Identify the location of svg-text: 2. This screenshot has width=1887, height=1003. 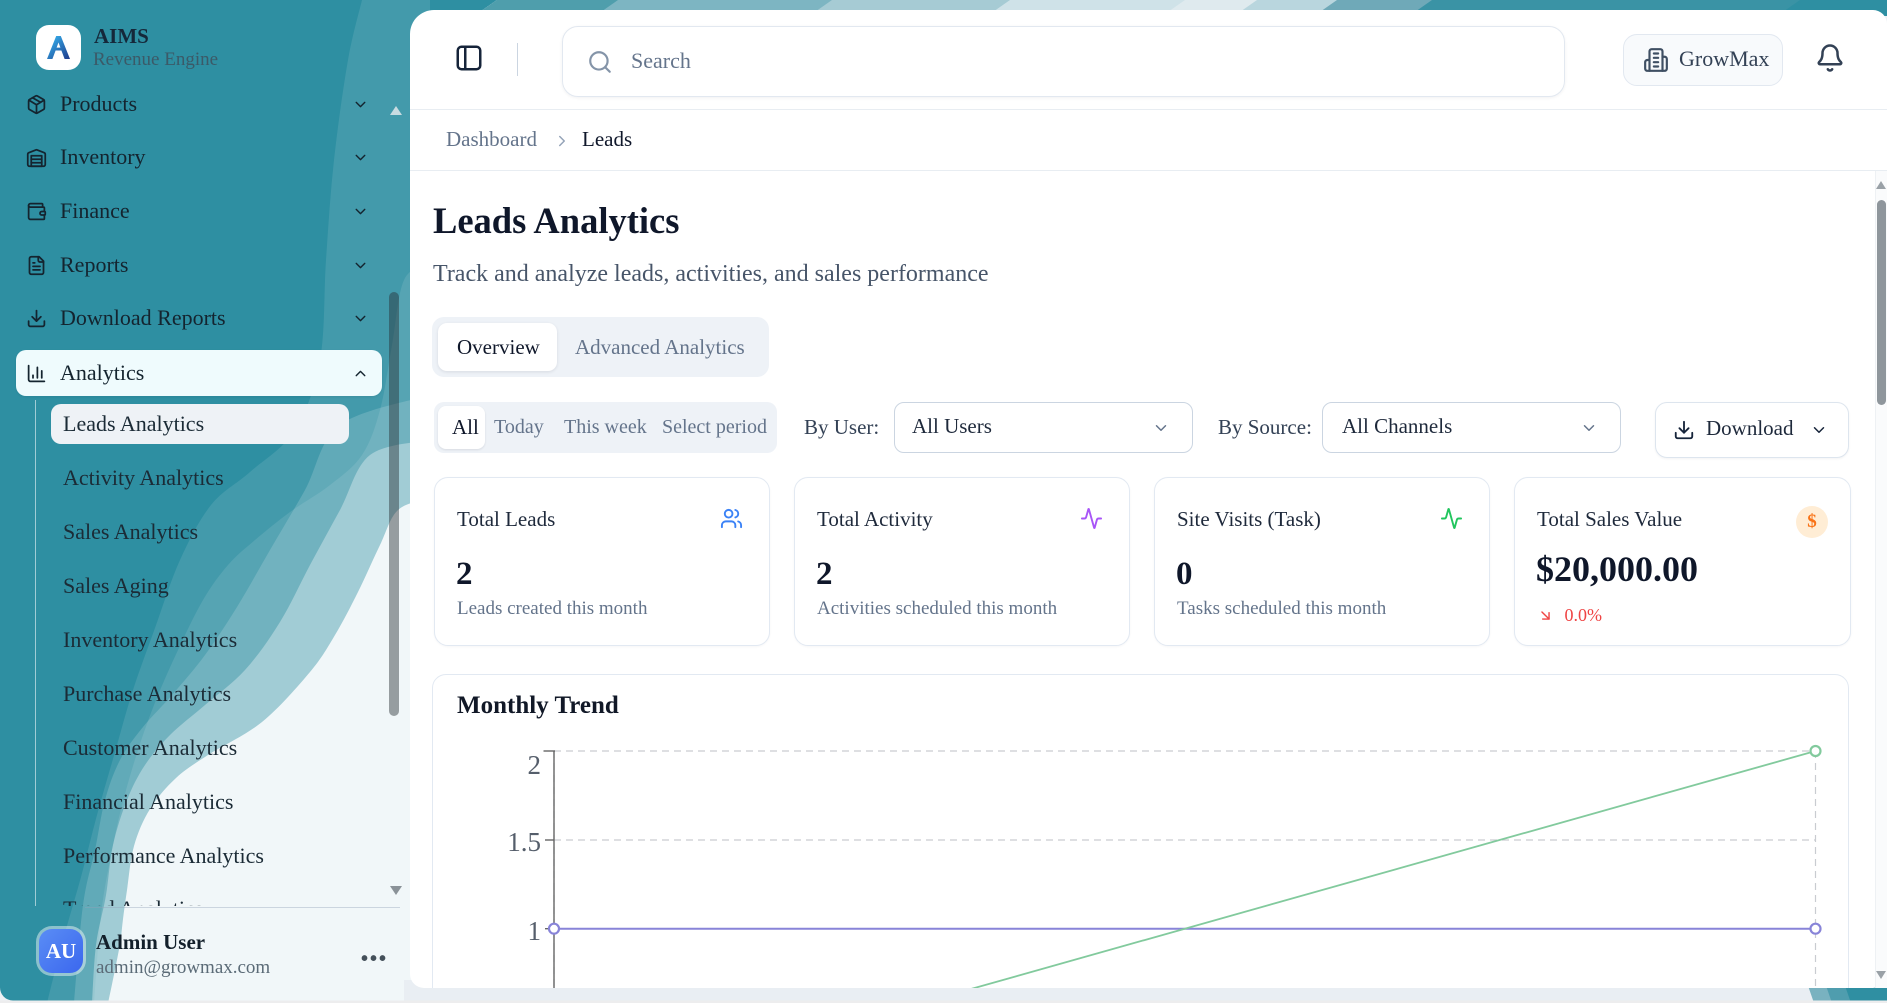
(535, 765).